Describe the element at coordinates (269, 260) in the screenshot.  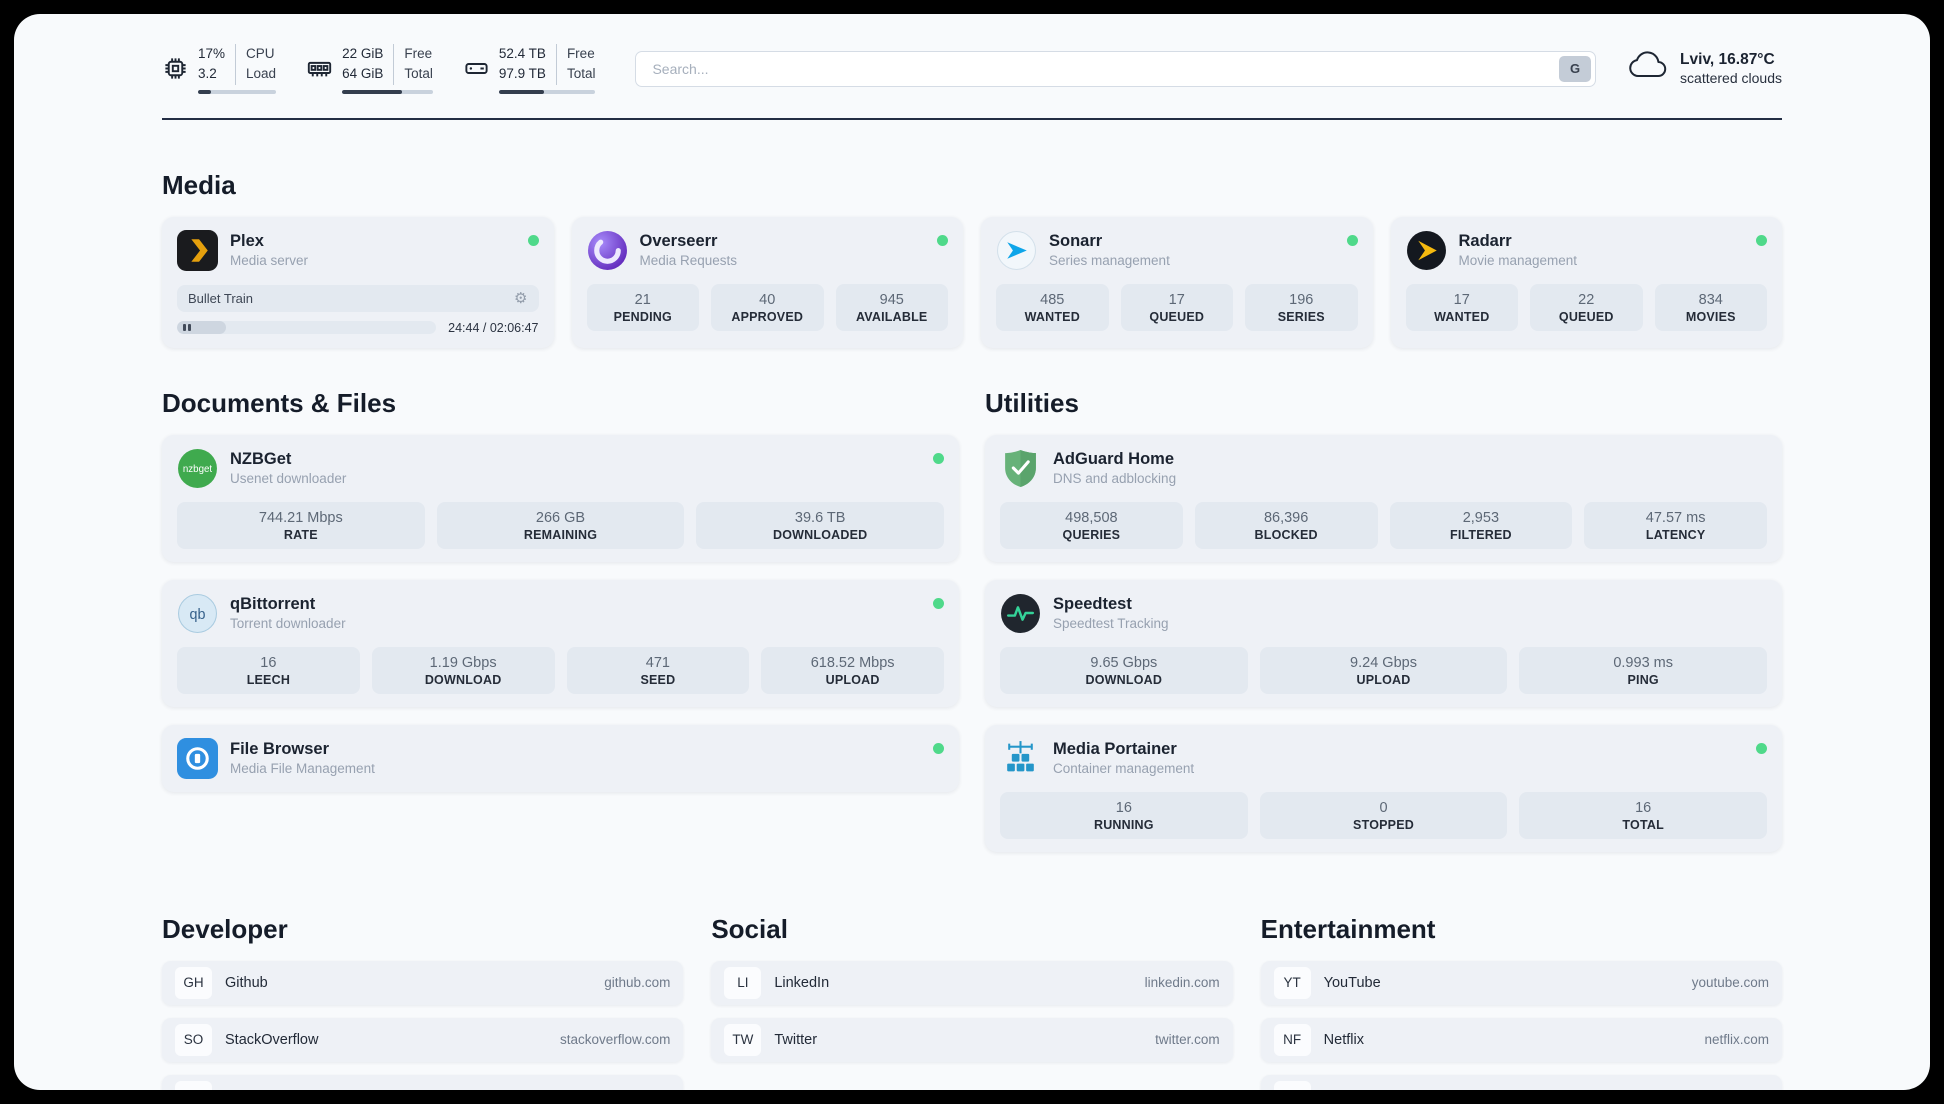
I see `app-subtitle: Media server` at that location.